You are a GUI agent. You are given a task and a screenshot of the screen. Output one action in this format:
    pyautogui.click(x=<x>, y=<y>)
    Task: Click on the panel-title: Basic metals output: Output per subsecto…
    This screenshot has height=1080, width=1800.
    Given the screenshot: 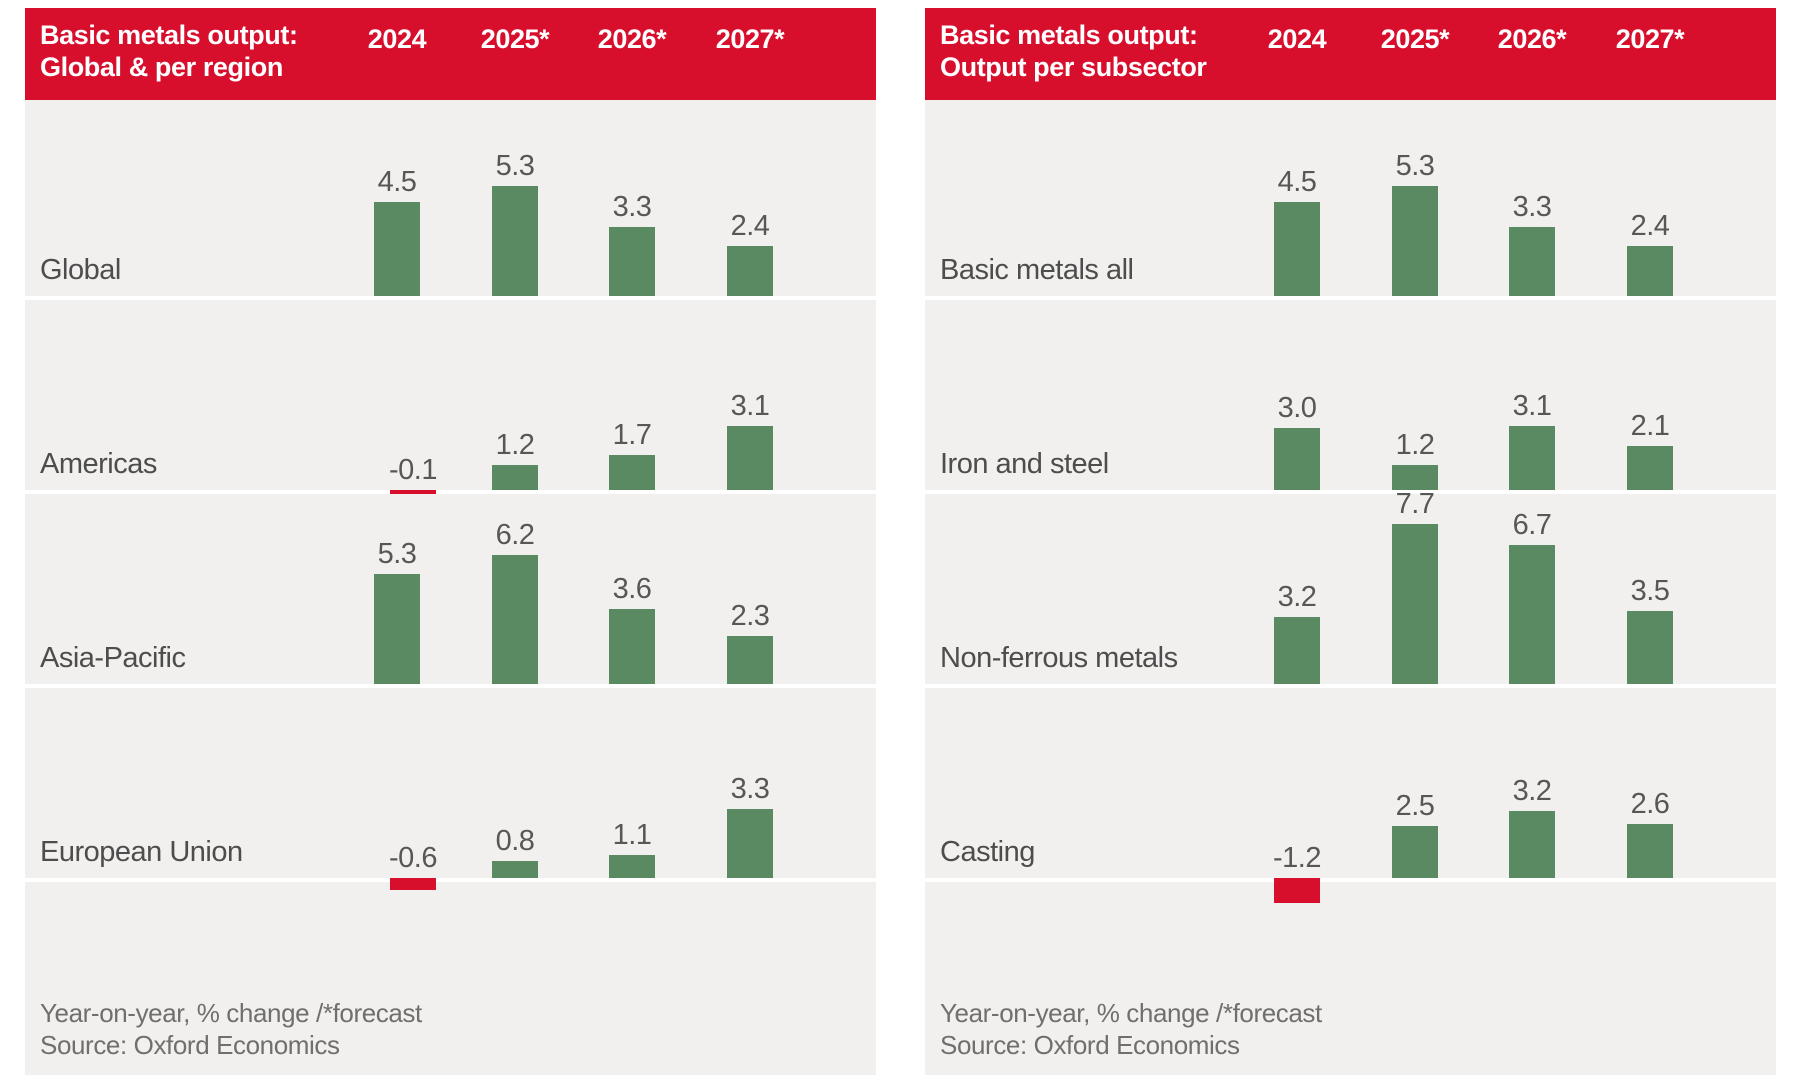 What is the action you would take?
    pyautogui.click(x=1073, y=51)
    